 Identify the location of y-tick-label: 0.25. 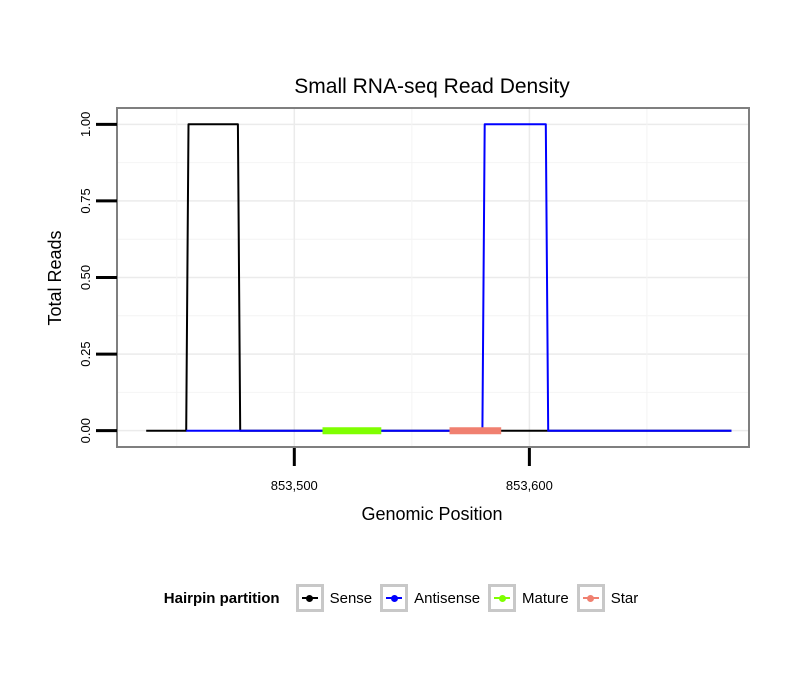
(85, 353).